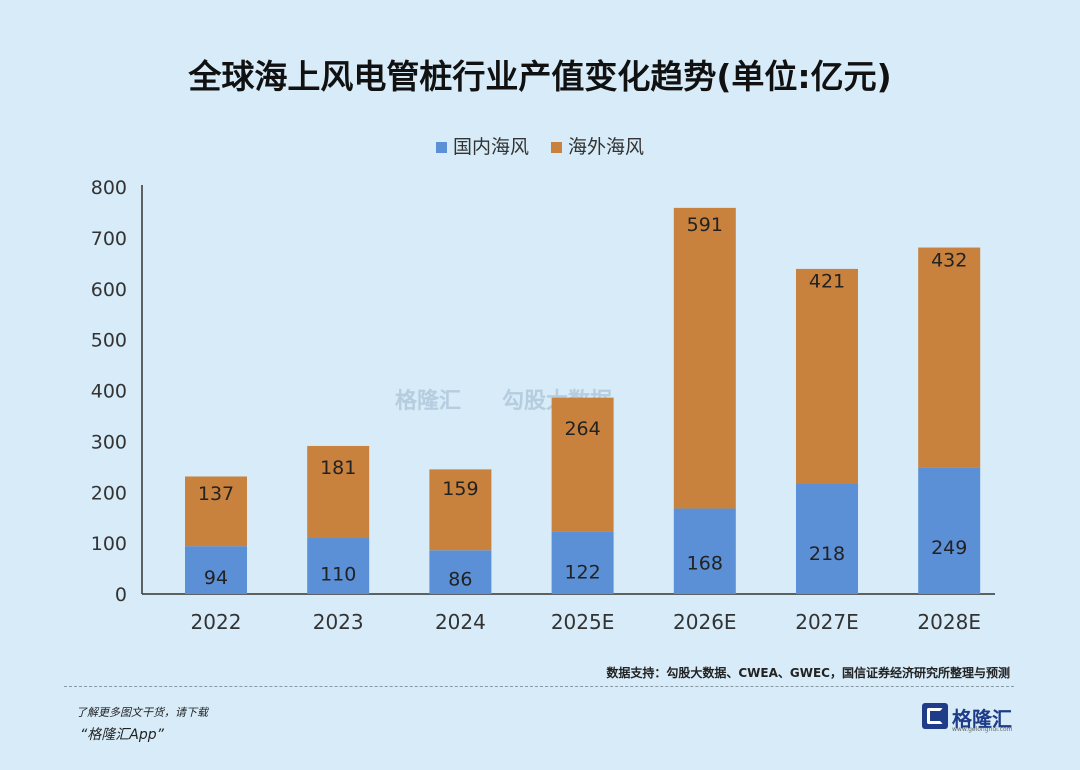 The width and height of the screenshot is (1080, 770). I want to click on legend-item-overseas: 海外海风, so click(597, 145).